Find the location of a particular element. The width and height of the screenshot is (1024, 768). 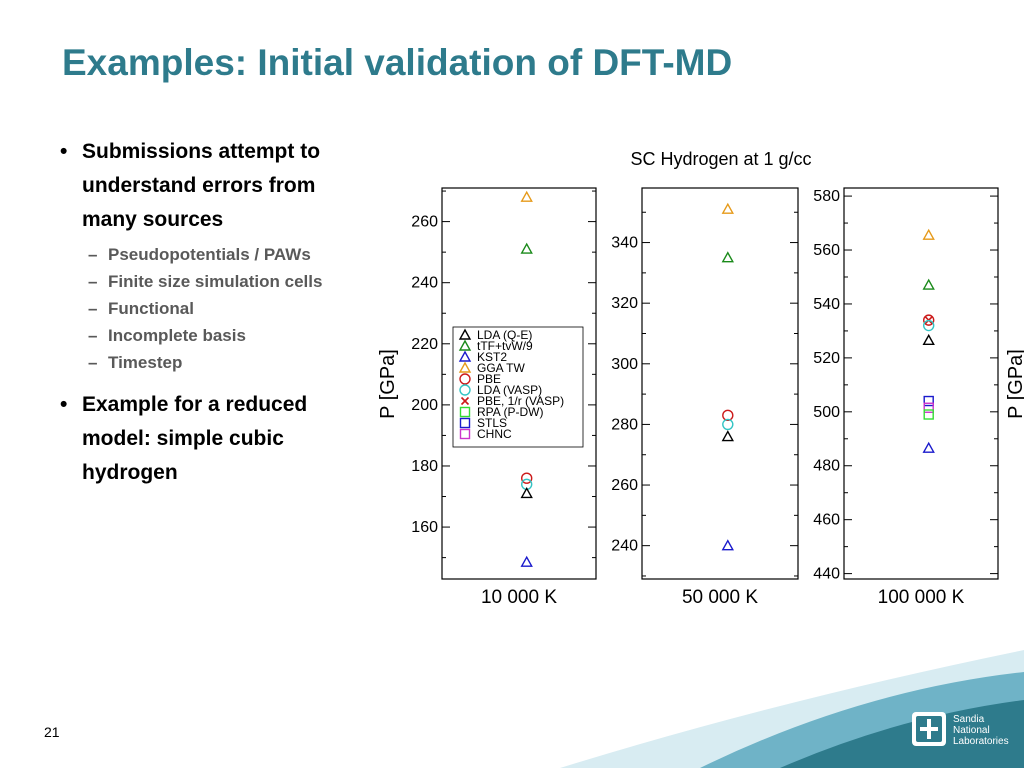

x-axis-label: 50 000 K is located at coordinates (720, 597).